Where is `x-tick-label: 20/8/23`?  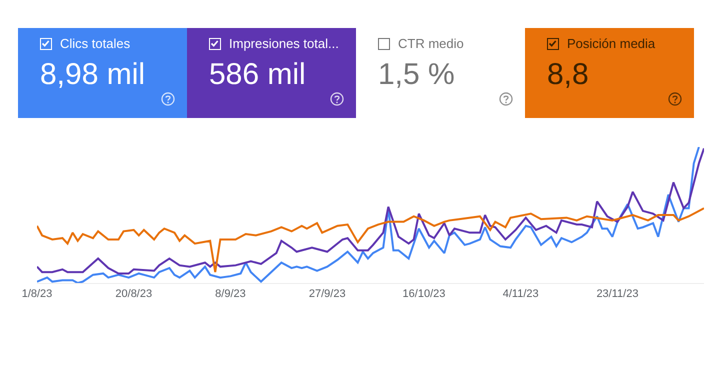 x-tick-label: 20/8/23 is located at coordinates (133, 294).